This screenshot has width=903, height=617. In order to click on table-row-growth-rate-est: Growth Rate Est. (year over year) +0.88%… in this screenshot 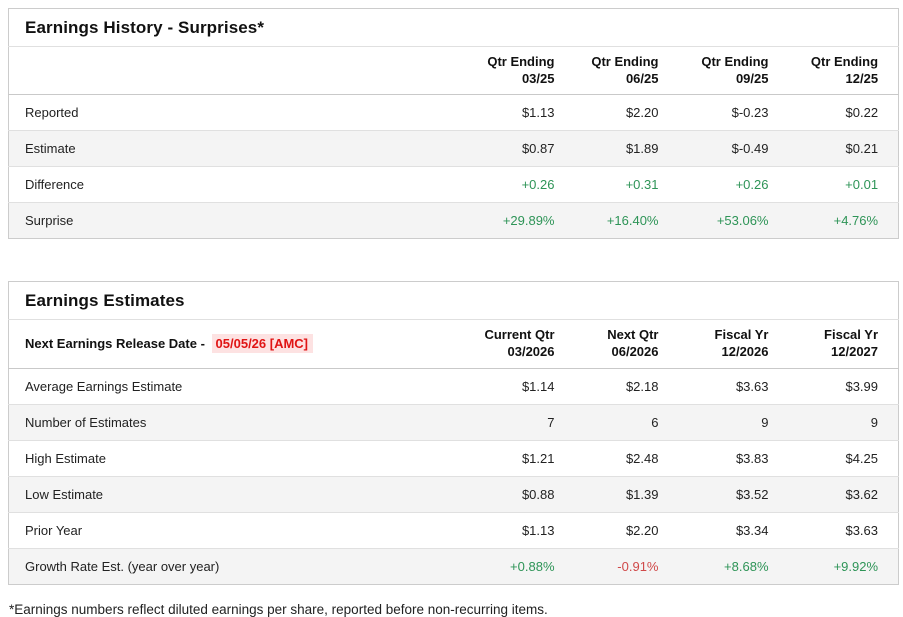, I will do `click(453, 566)`.